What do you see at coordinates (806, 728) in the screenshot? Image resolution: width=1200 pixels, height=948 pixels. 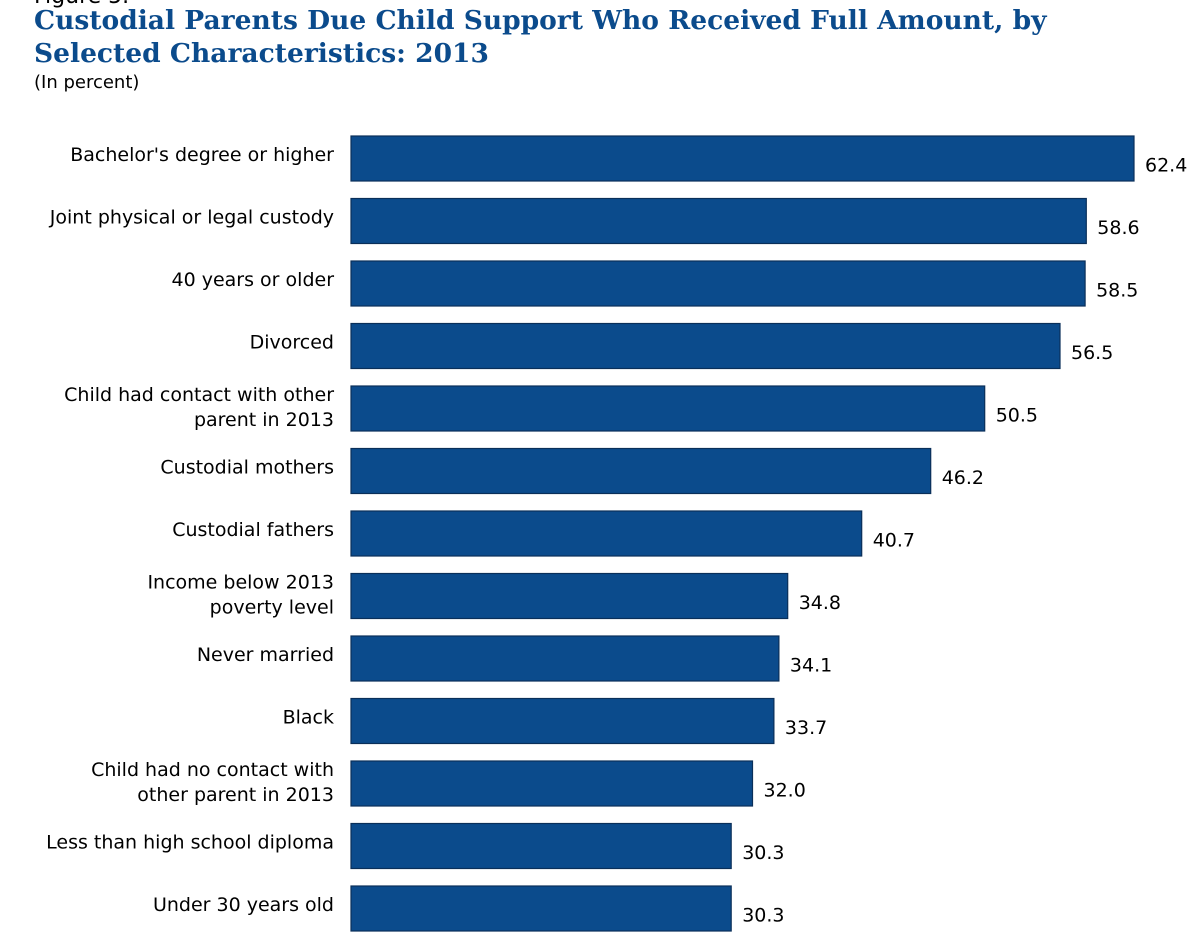 I see `value-label-9: 33.7` at bounding box center [806, 728].